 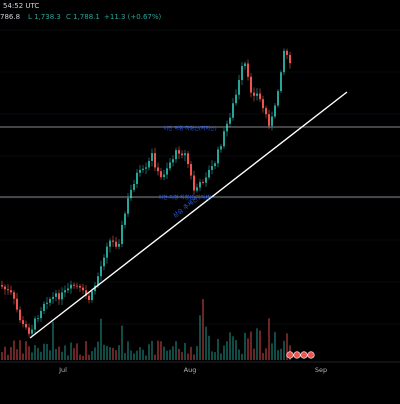 I want to click on ohlc-low: L 1,738.3, so click(x=44, y=17).